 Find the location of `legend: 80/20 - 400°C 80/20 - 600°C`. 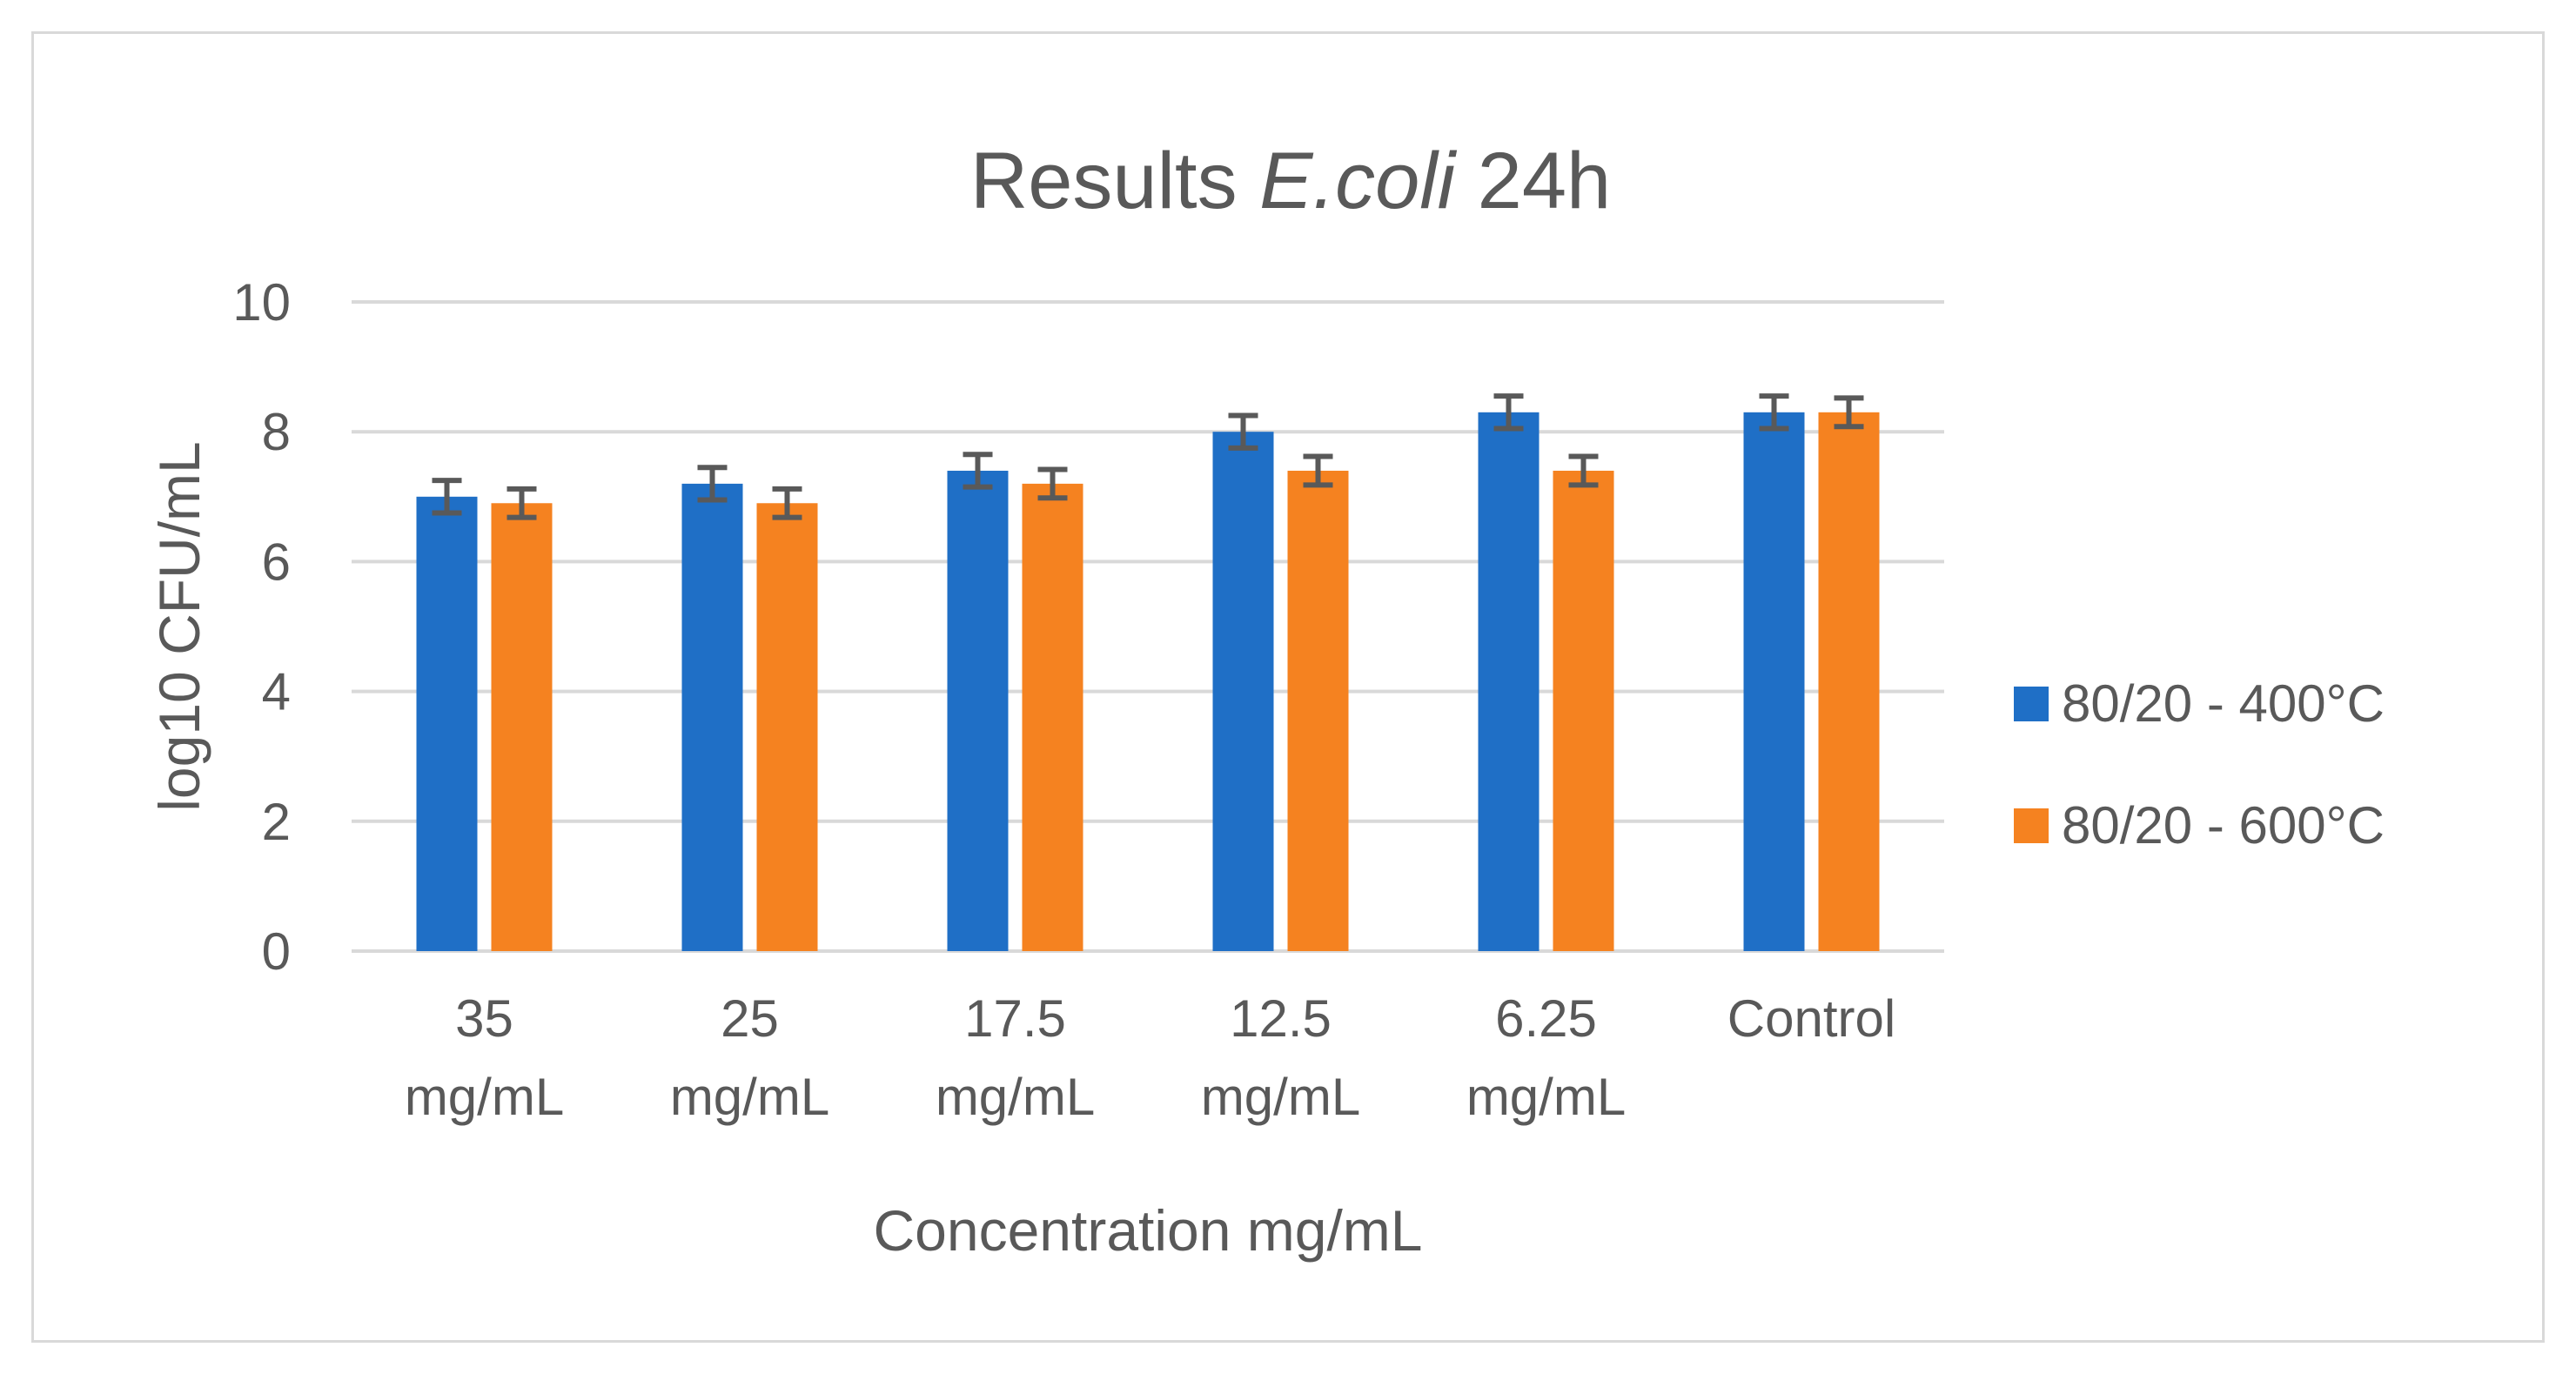

legend: 80/20 - 400°C 80/20 - 600°C is located at coordinates (2199, 764).